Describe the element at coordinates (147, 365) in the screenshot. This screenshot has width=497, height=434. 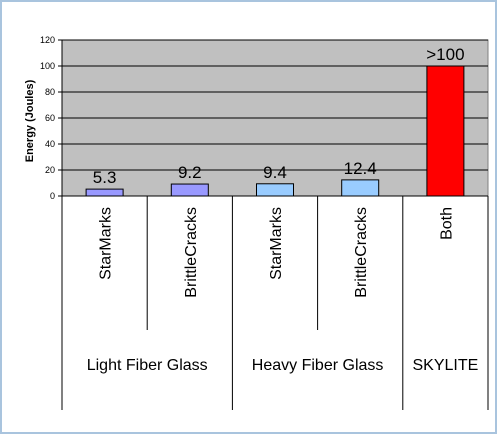
I see `group-label: Light Fiber Glass` at that location.